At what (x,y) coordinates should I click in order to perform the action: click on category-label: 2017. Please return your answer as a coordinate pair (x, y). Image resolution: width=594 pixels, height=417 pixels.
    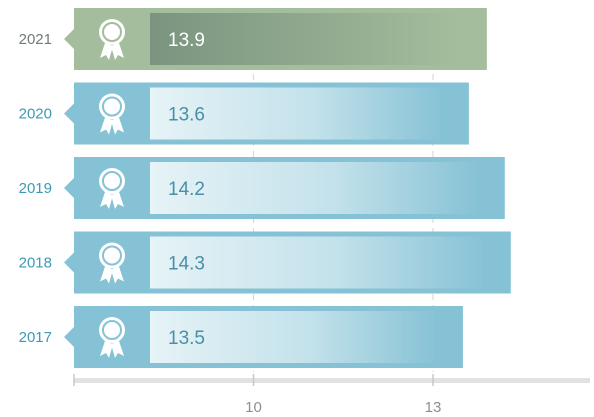
    Looking at the image, I should click on (35, 337).